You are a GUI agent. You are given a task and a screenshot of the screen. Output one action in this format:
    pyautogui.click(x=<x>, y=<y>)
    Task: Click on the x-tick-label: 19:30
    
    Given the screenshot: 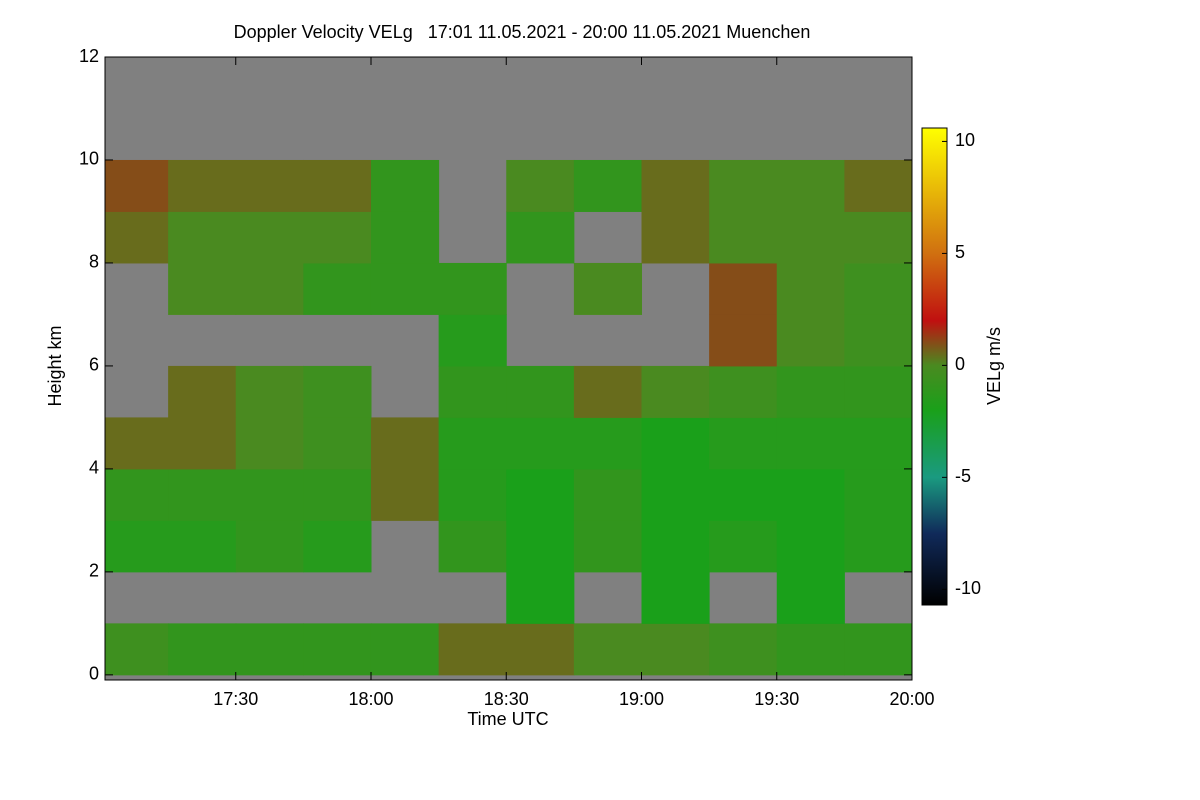 What is the action you would take?
    pyautogui.click(x=776, y=699)
    